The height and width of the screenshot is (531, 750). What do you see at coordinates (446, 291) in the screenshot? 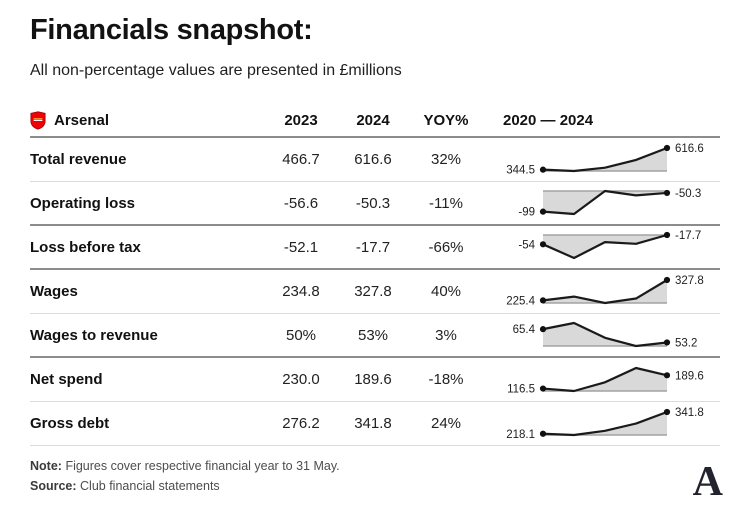
I see `value-yoy: 40%` at bounding box center [446, 291].